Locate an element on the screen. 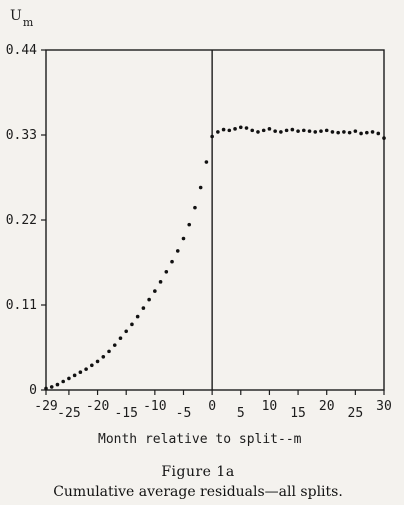 The width and height of the screenshot is (404, 505). x-tick-label: 15 is located at coordinates (298, 413).